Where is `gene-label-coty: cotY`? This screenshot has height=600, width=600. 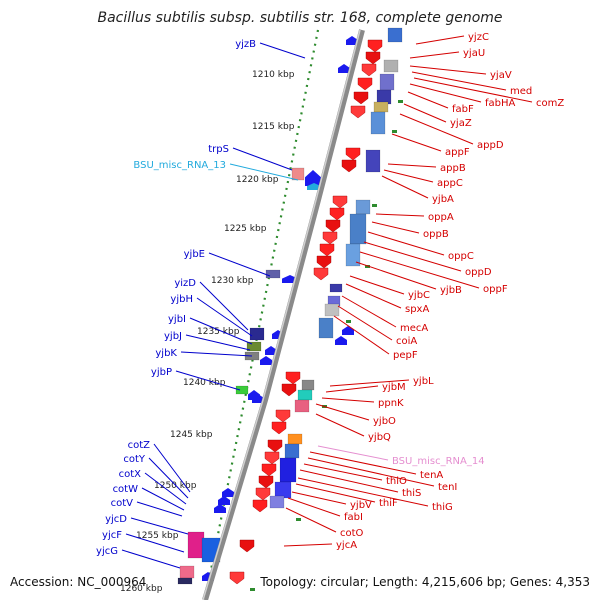 gene-label-coty: cotY is located at coordinates (134, 459).